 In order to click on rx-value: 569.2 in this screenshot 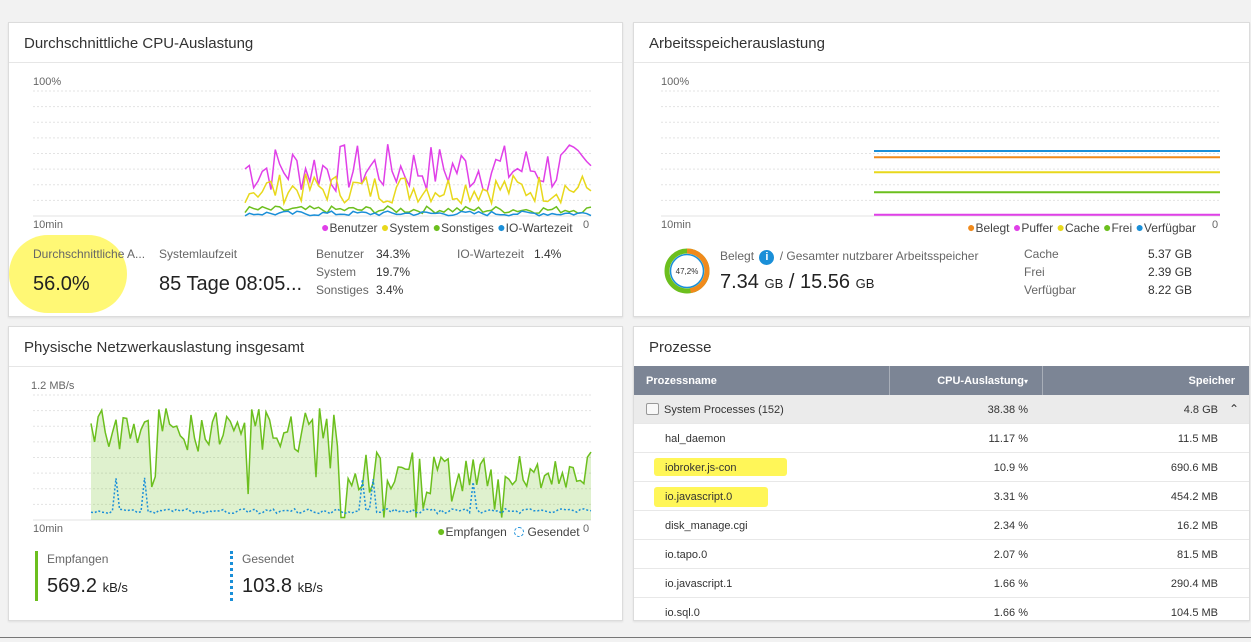, I will do `click(72, 586)`.